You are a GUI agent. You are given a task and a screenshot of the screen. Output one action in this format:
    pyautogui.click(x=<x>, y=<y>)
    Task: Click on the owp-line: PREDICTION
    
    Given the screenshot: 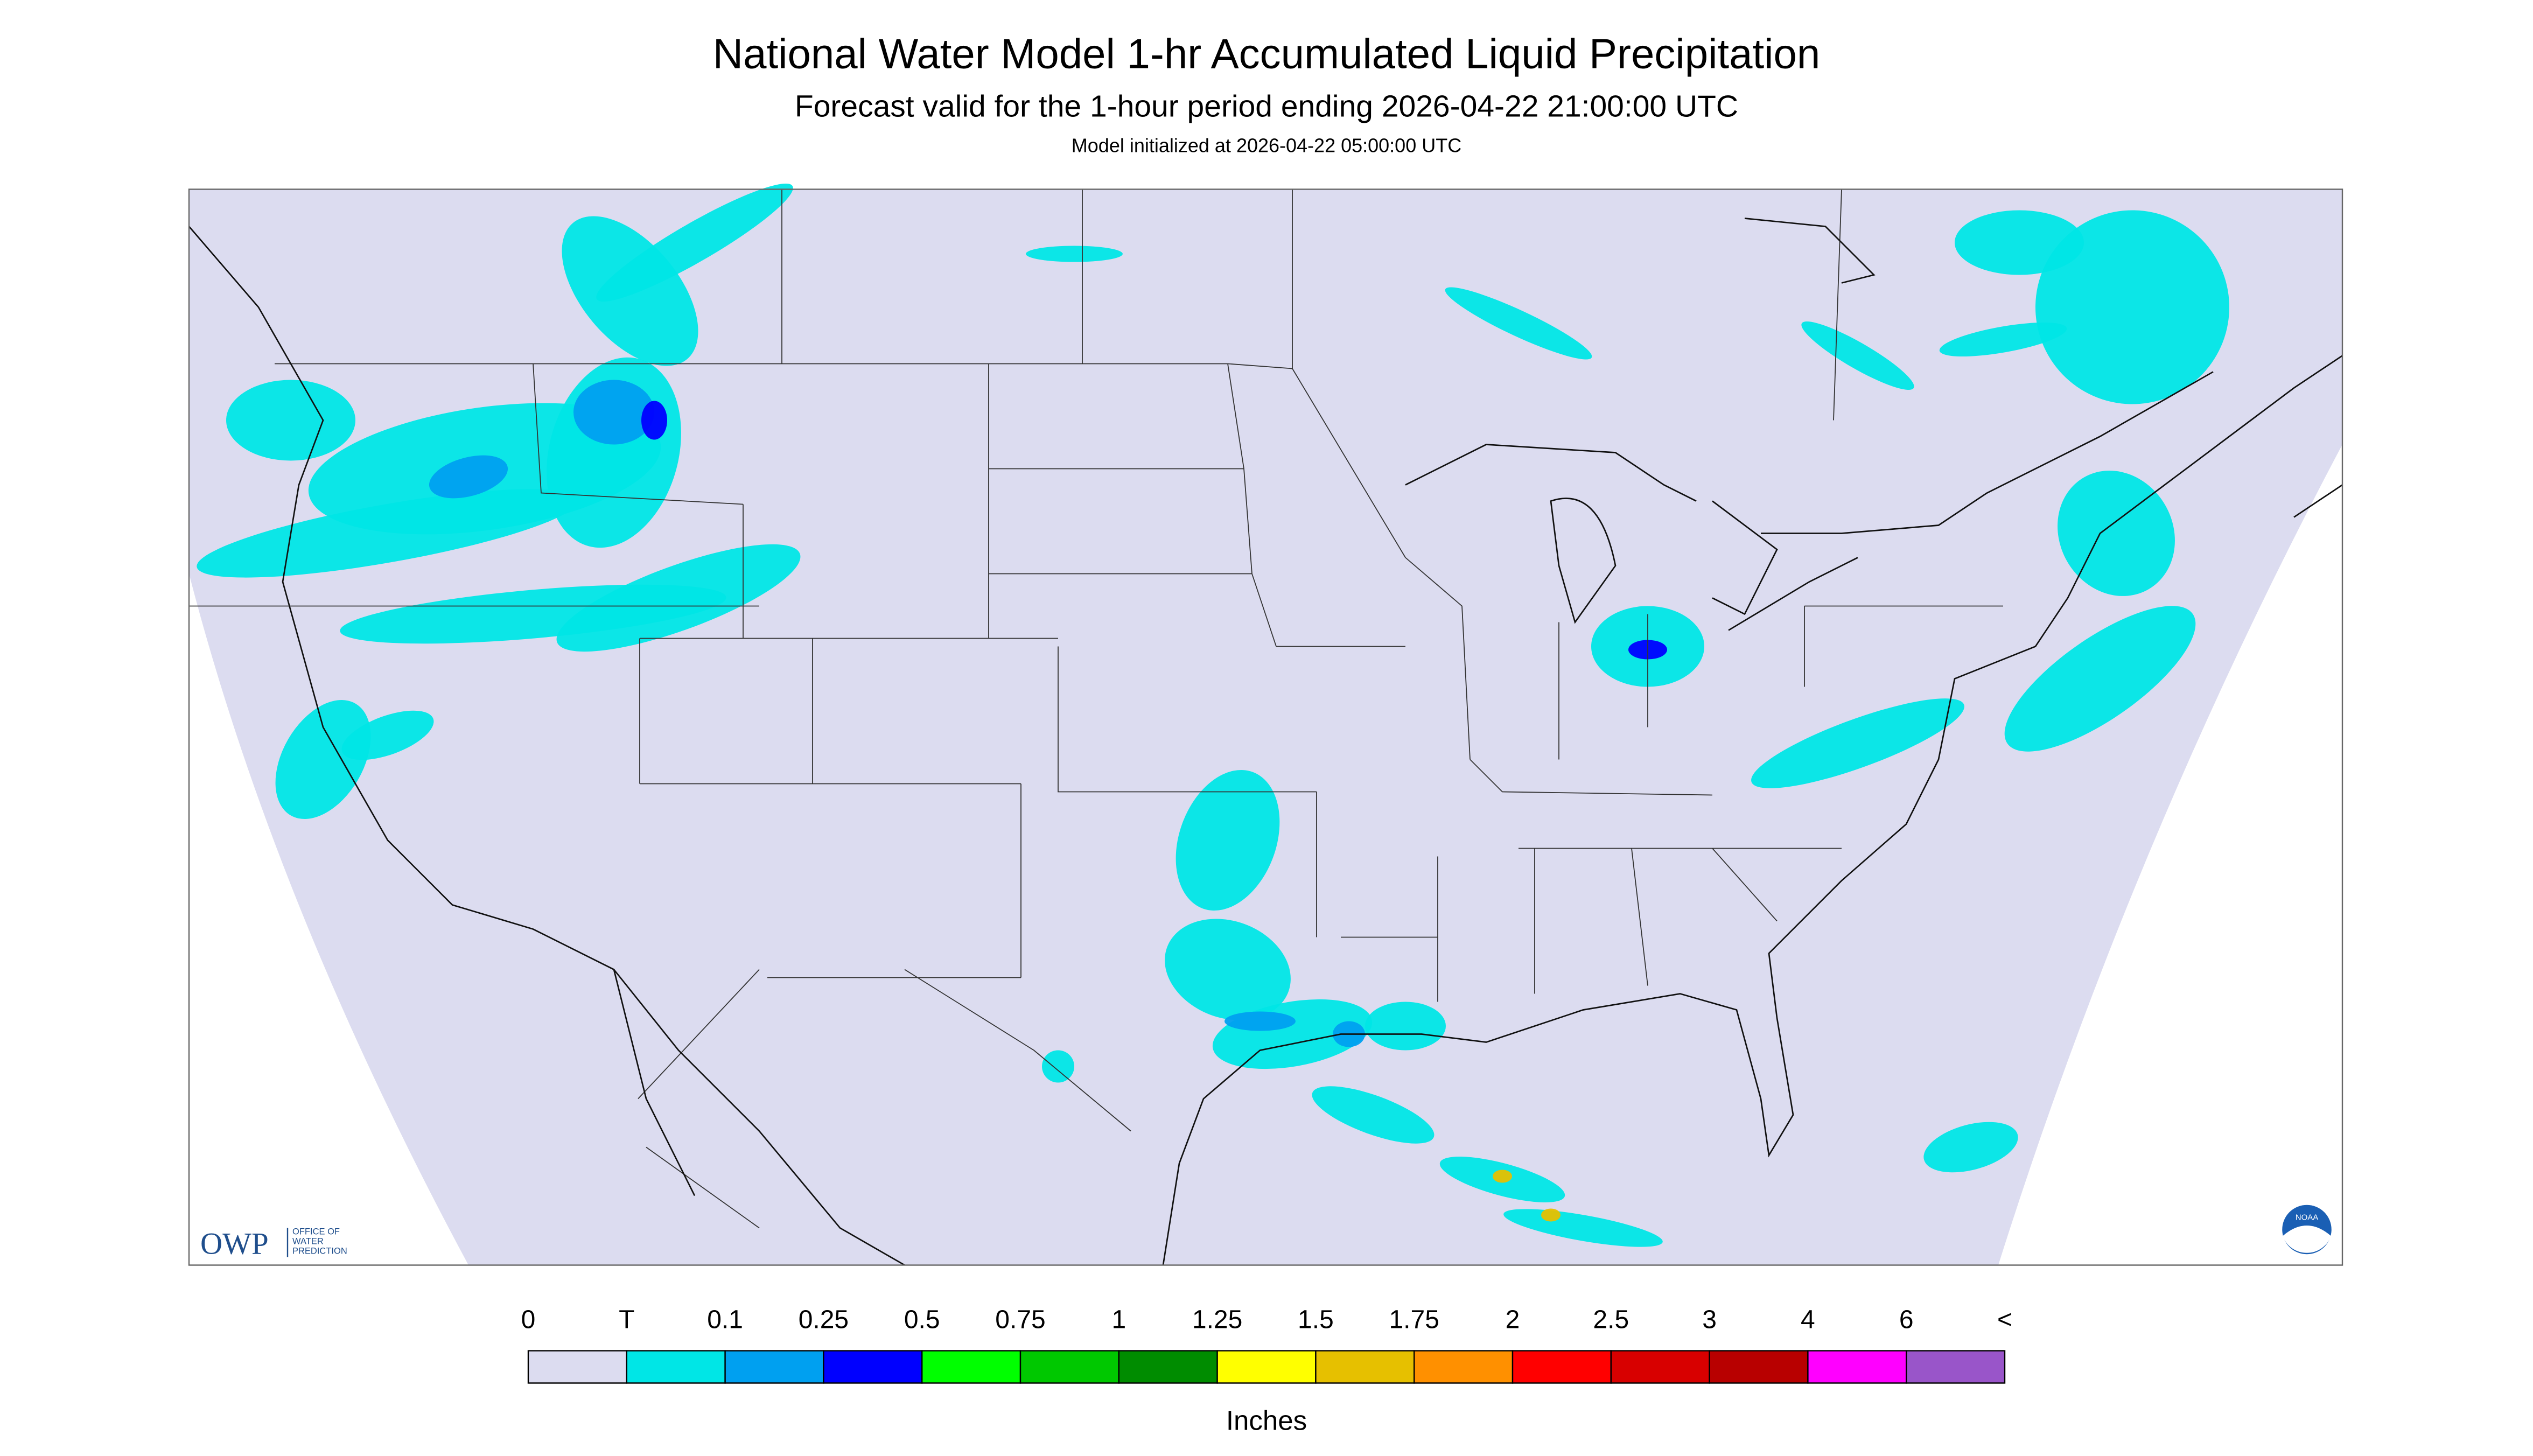 What is the action you would take?
    pyautogui.click(x=319, y=1251)
    